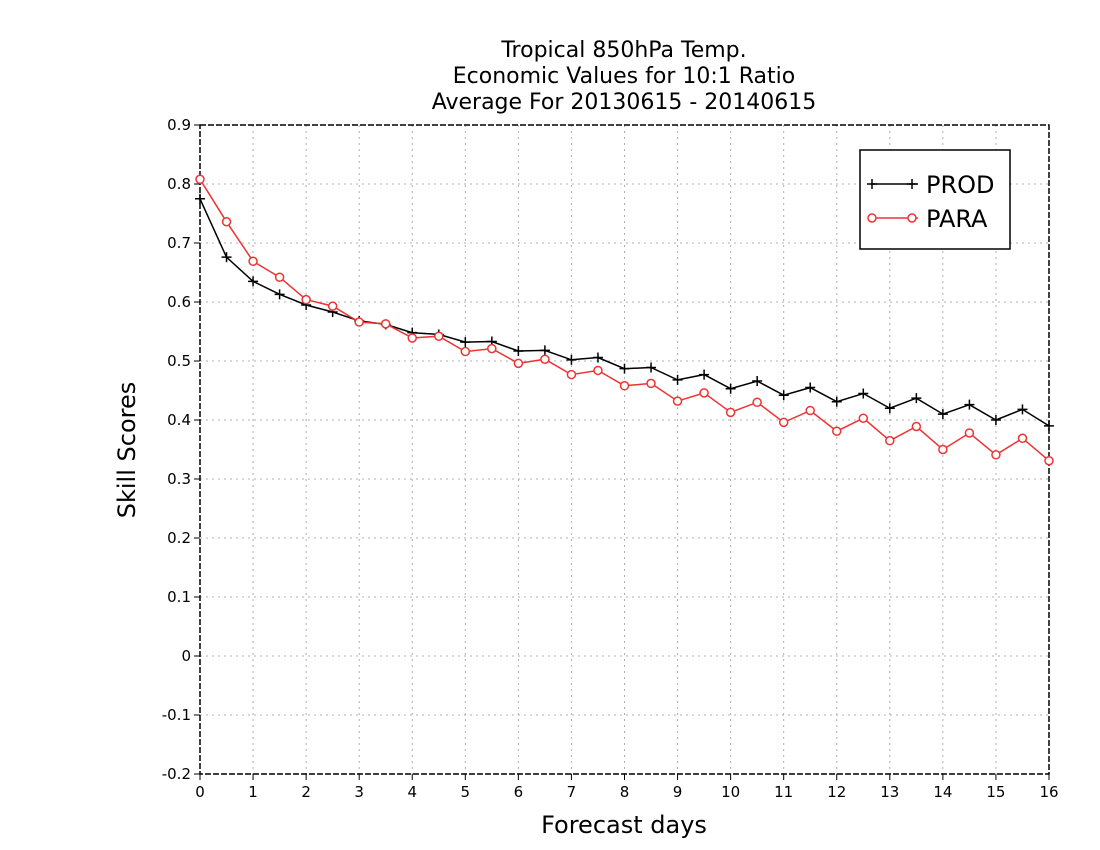  What do you see at coordinates (624, 76) in the screenshot?
I see `title-line-2: Economic Values for 10:1 Ratio` at bounding box center [624, 76].